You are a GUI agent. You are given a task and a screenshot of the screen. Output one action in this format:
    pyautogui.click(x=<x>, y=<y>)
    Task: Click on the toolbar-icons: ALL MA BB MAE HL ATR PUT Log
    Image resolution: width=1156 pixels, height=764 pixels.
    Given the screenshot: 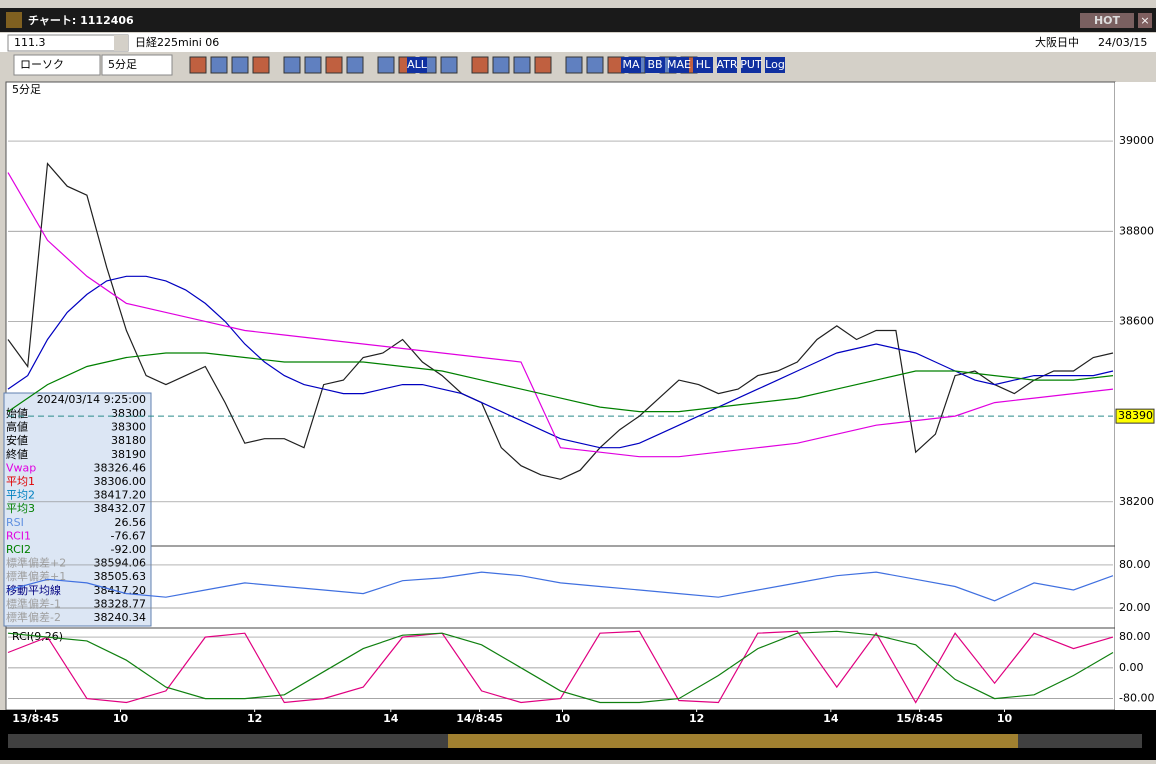 What is the action you would take?
    pyautogui.click(x=487, y=65)
    